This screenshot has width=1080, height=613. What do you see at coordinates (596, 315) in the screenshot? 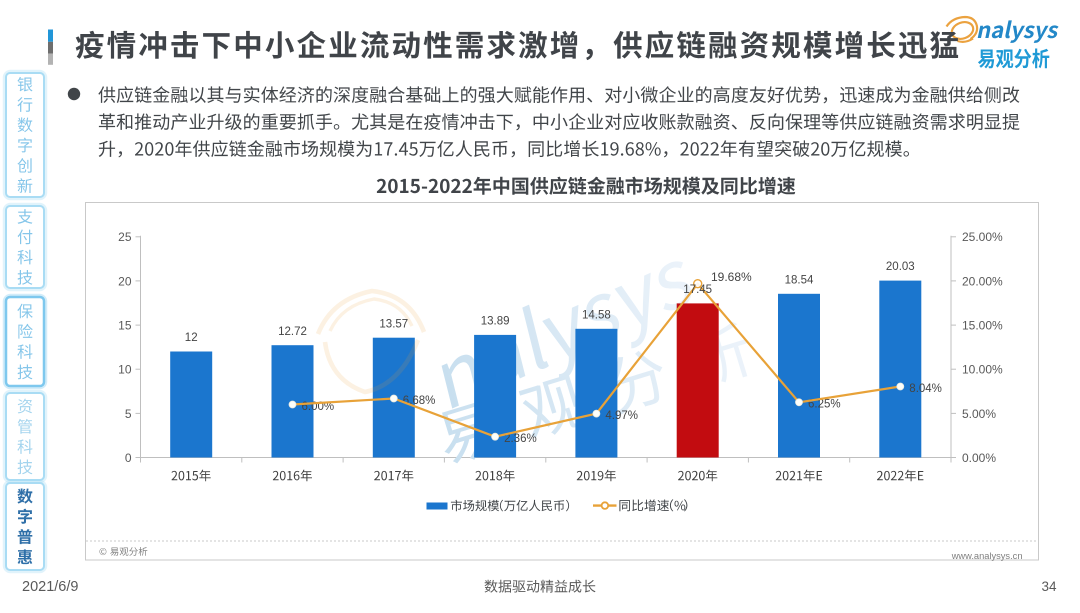
I see `svg-text: 14.58` at bounding box center [596, 315].